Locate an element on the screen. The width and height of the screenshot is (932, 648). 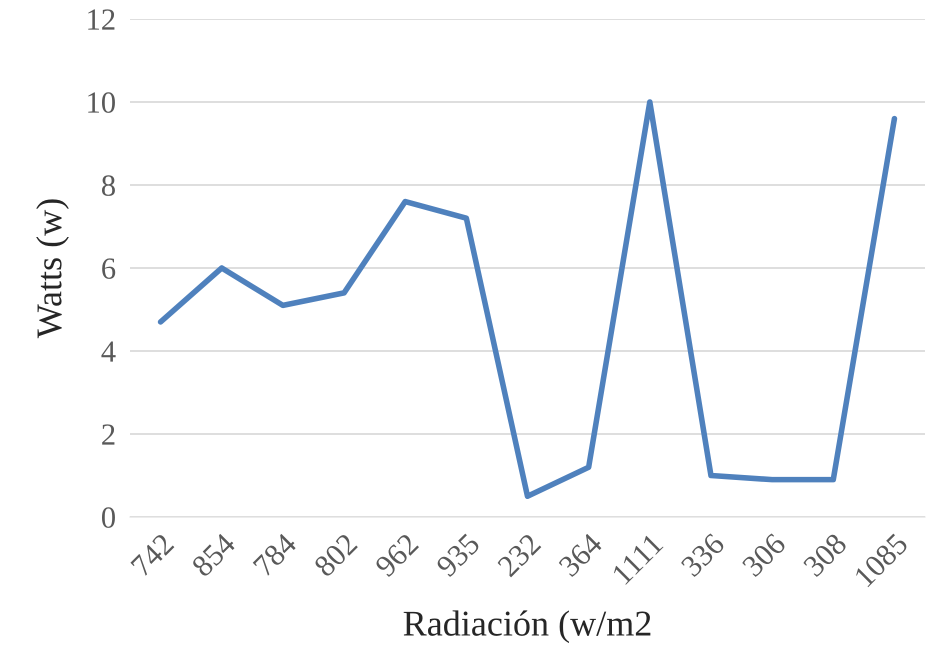
y-tick-label: 10 is located at coordinates (101, 102).